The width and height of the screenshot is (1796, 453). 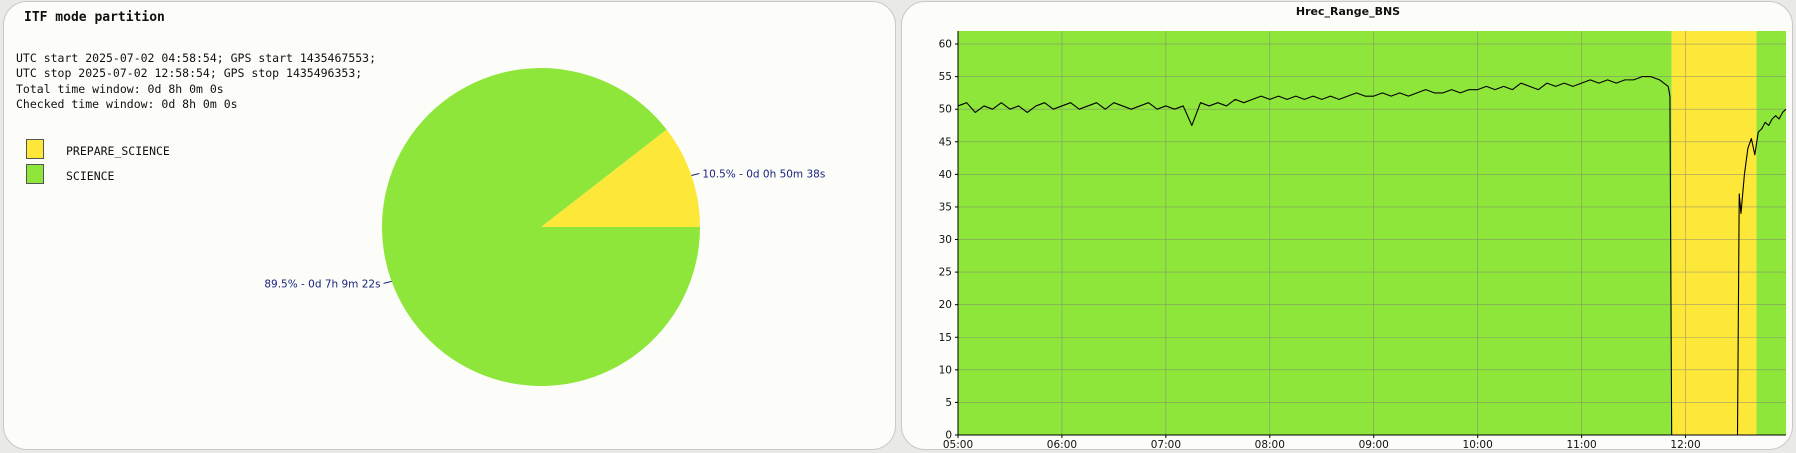 What do you see at coordinates (945, 175) in the screenshot?
I see `y-tick-label: 40` at bounding box center [945, 175].